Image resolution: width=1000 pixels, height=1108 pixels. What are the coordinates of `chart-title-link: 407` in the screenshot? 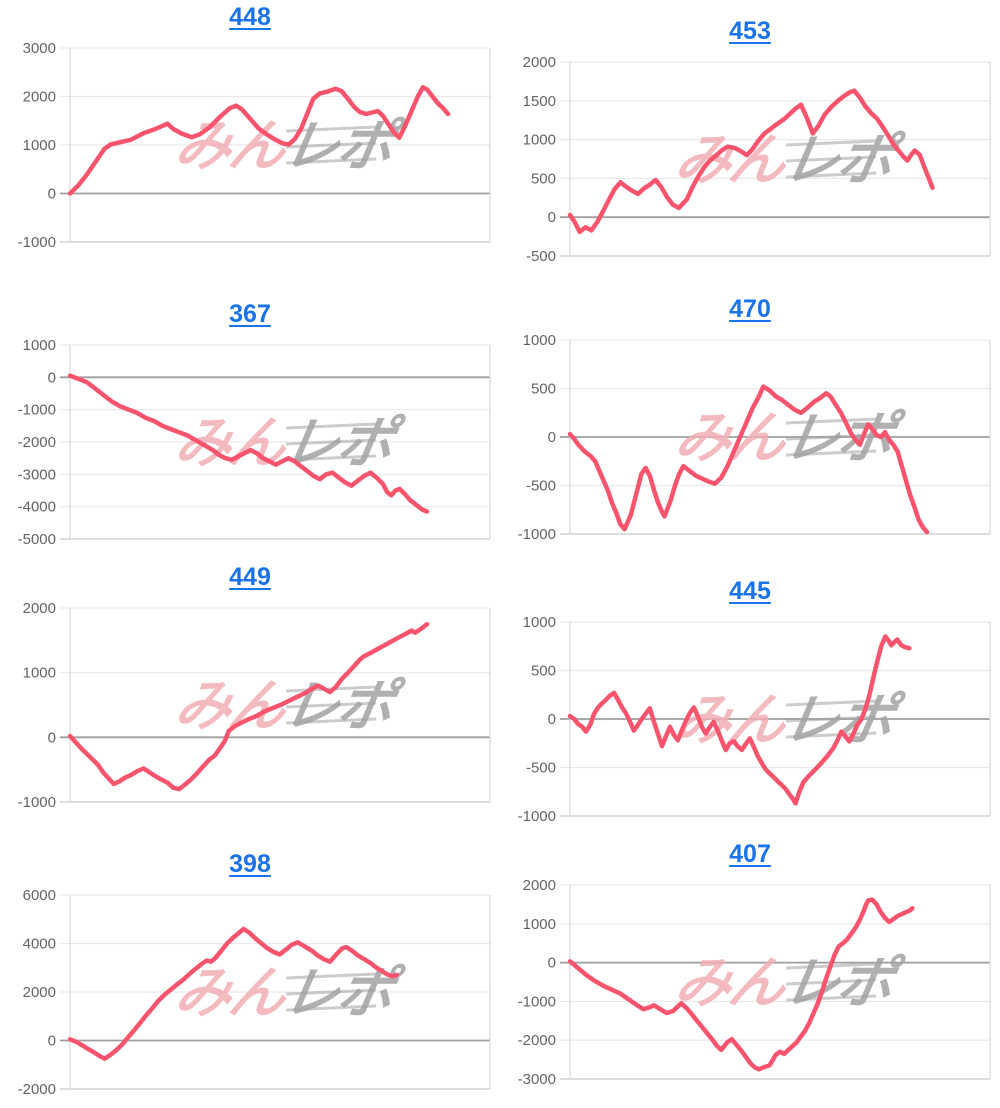 It's located at (750, 854).